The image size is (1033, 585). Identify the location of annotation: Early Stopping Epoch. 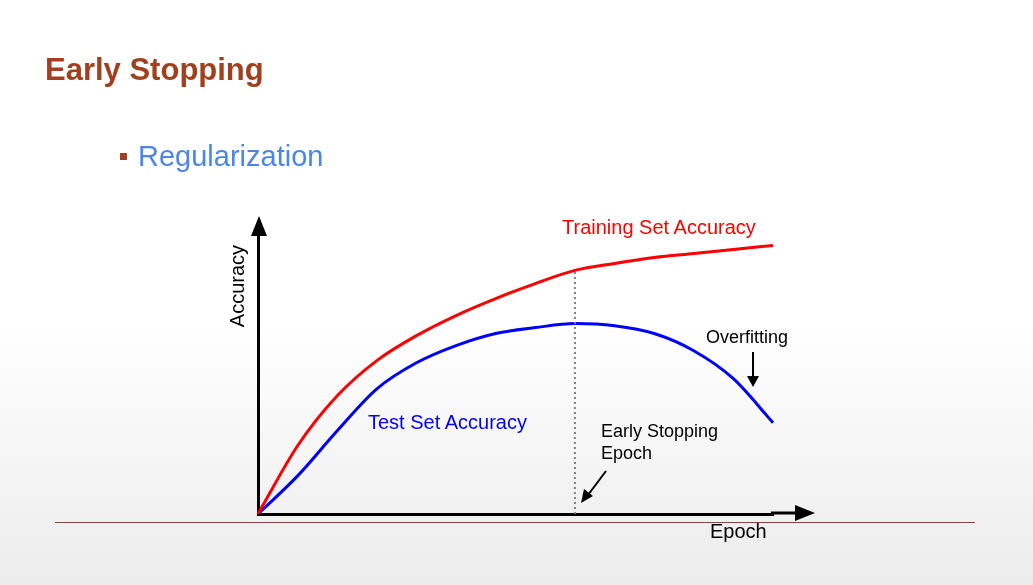
(660, 442).